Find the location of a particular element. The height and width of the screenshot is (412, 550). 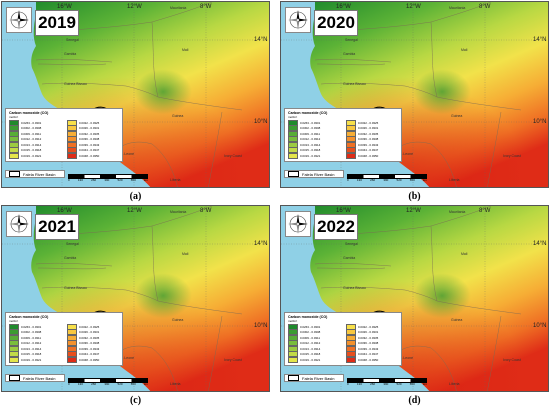

legend-class-label: 0.0322 - 0.0325 is located at coordinates (89, 326).